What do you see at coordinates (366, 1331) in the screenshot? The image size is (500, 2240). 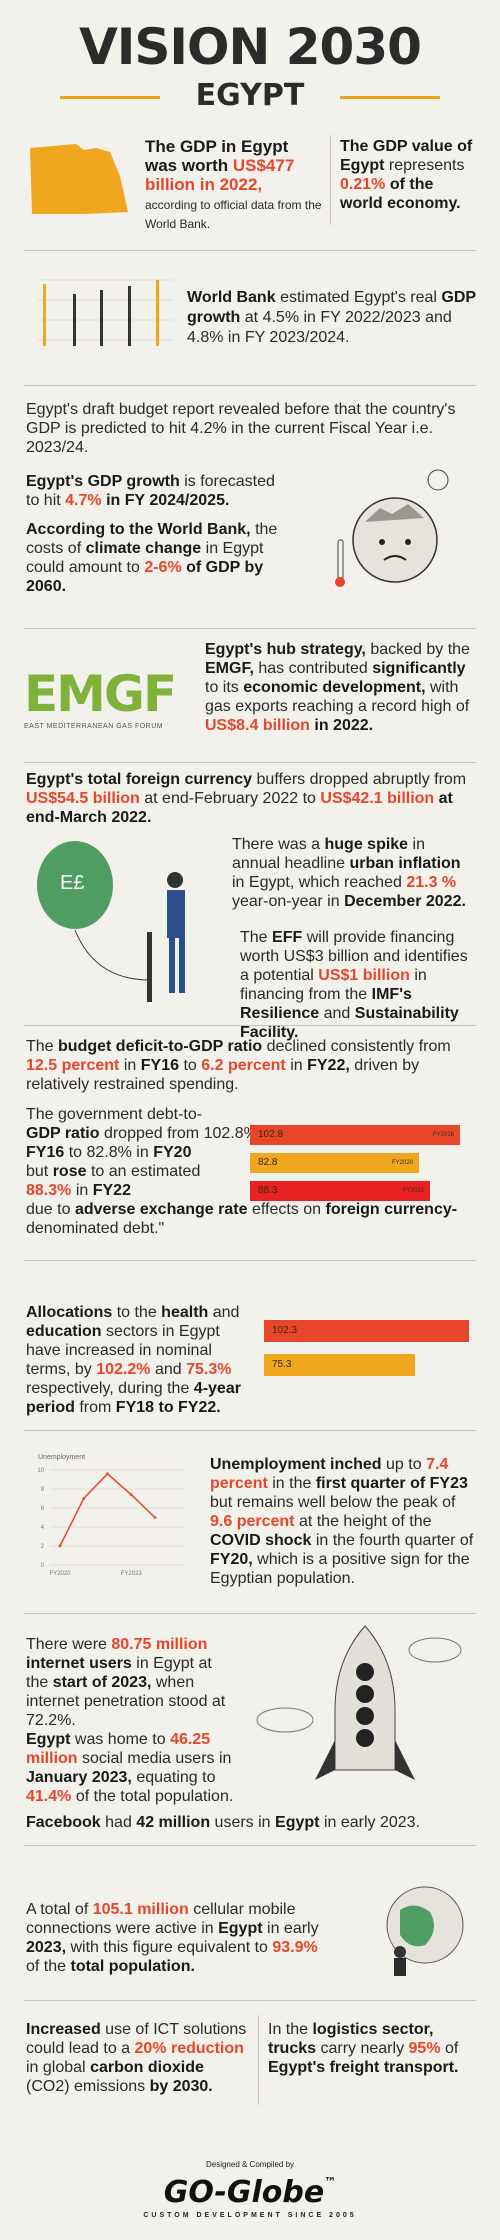 I see `bar-health: 102.3` at bounding box center [366, 1331].